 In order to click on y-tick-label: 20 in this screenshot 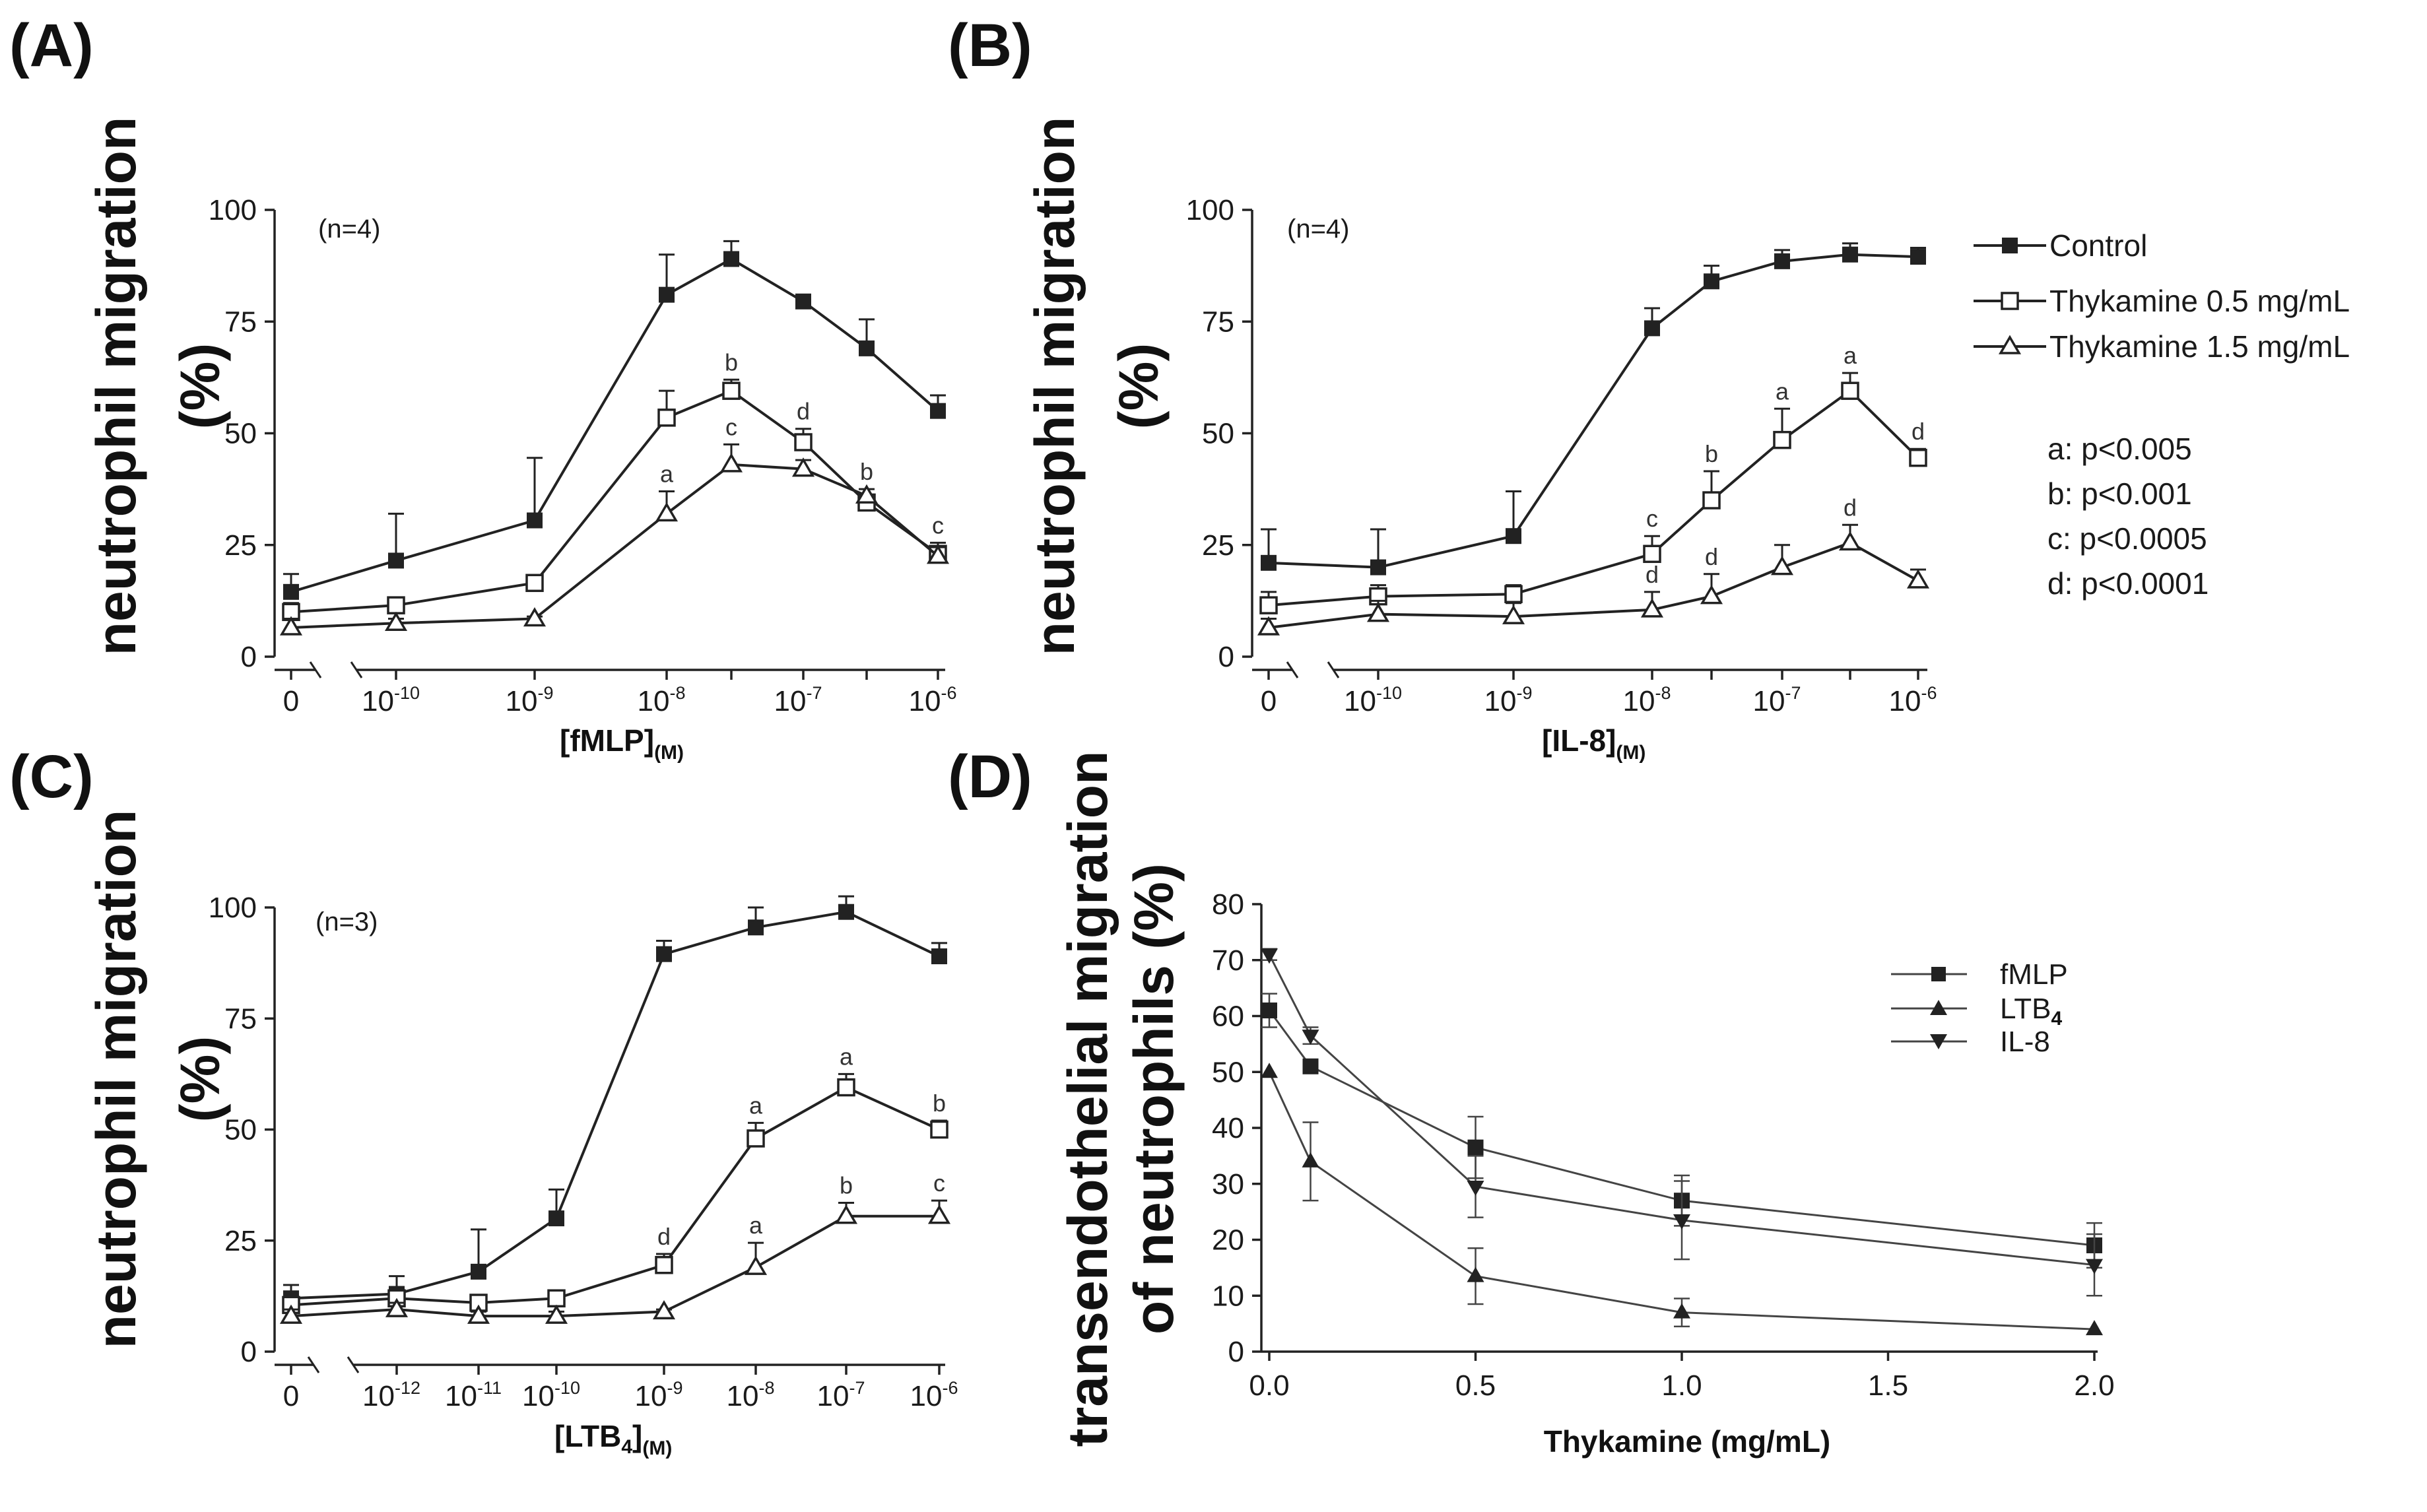, I will do `click(1228, 1240)`.